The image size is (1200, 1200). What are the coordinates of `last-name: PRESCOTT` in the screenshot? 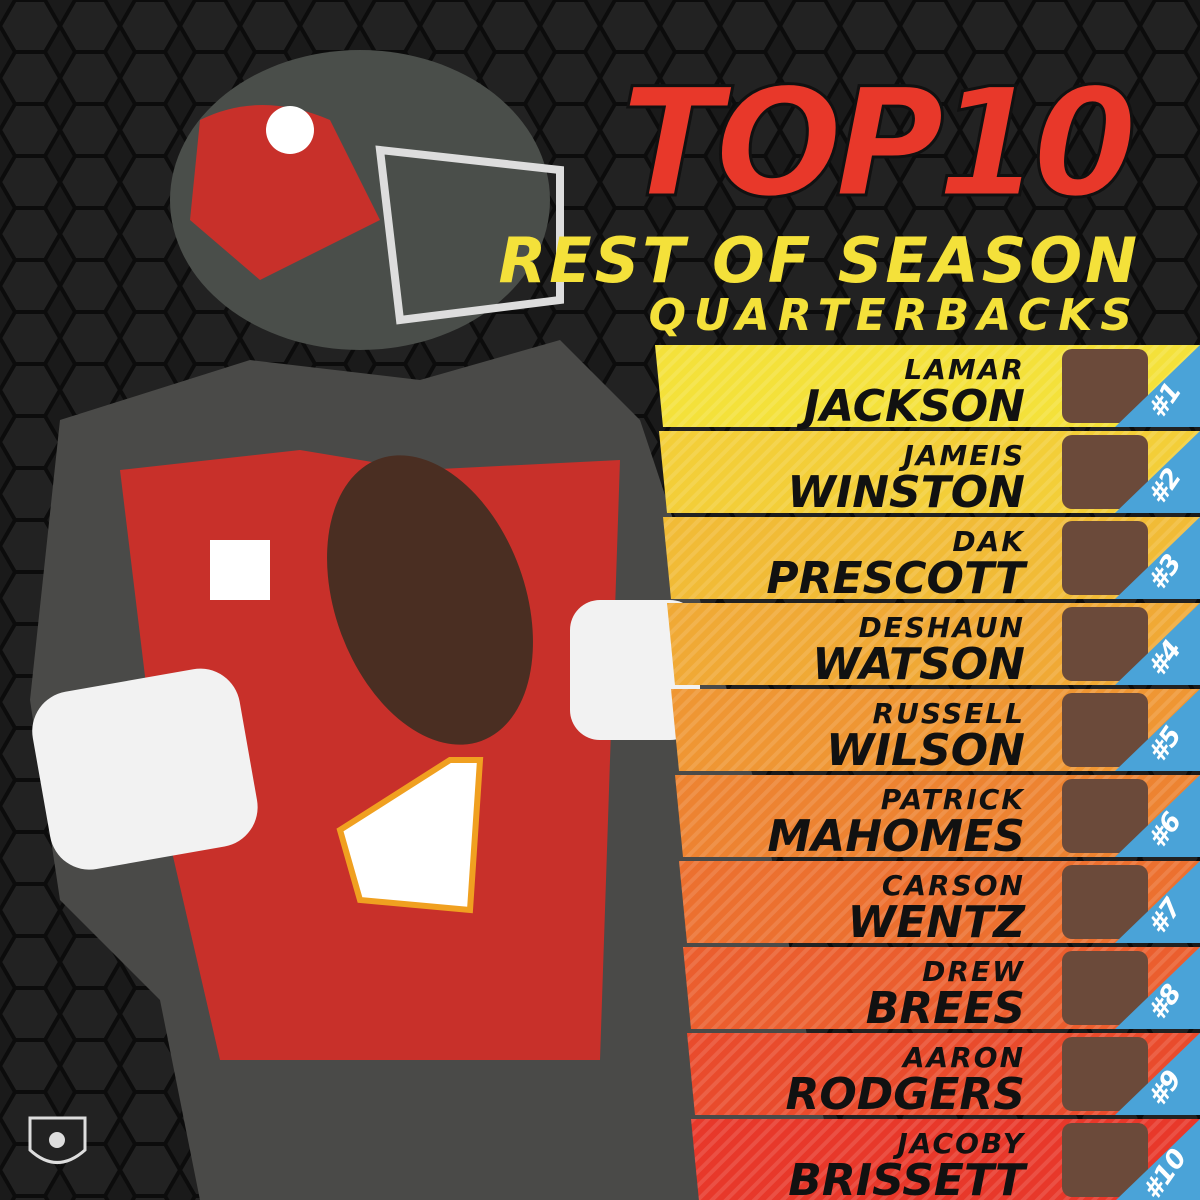 It's located at (897, 578).